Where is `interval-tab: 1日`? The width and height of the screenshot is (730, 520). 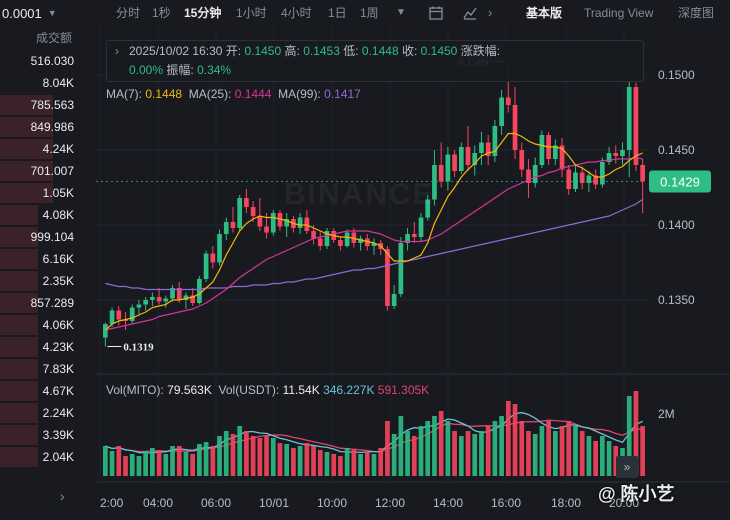 interval-tab: 1日 is located at coordinates (337, 13).